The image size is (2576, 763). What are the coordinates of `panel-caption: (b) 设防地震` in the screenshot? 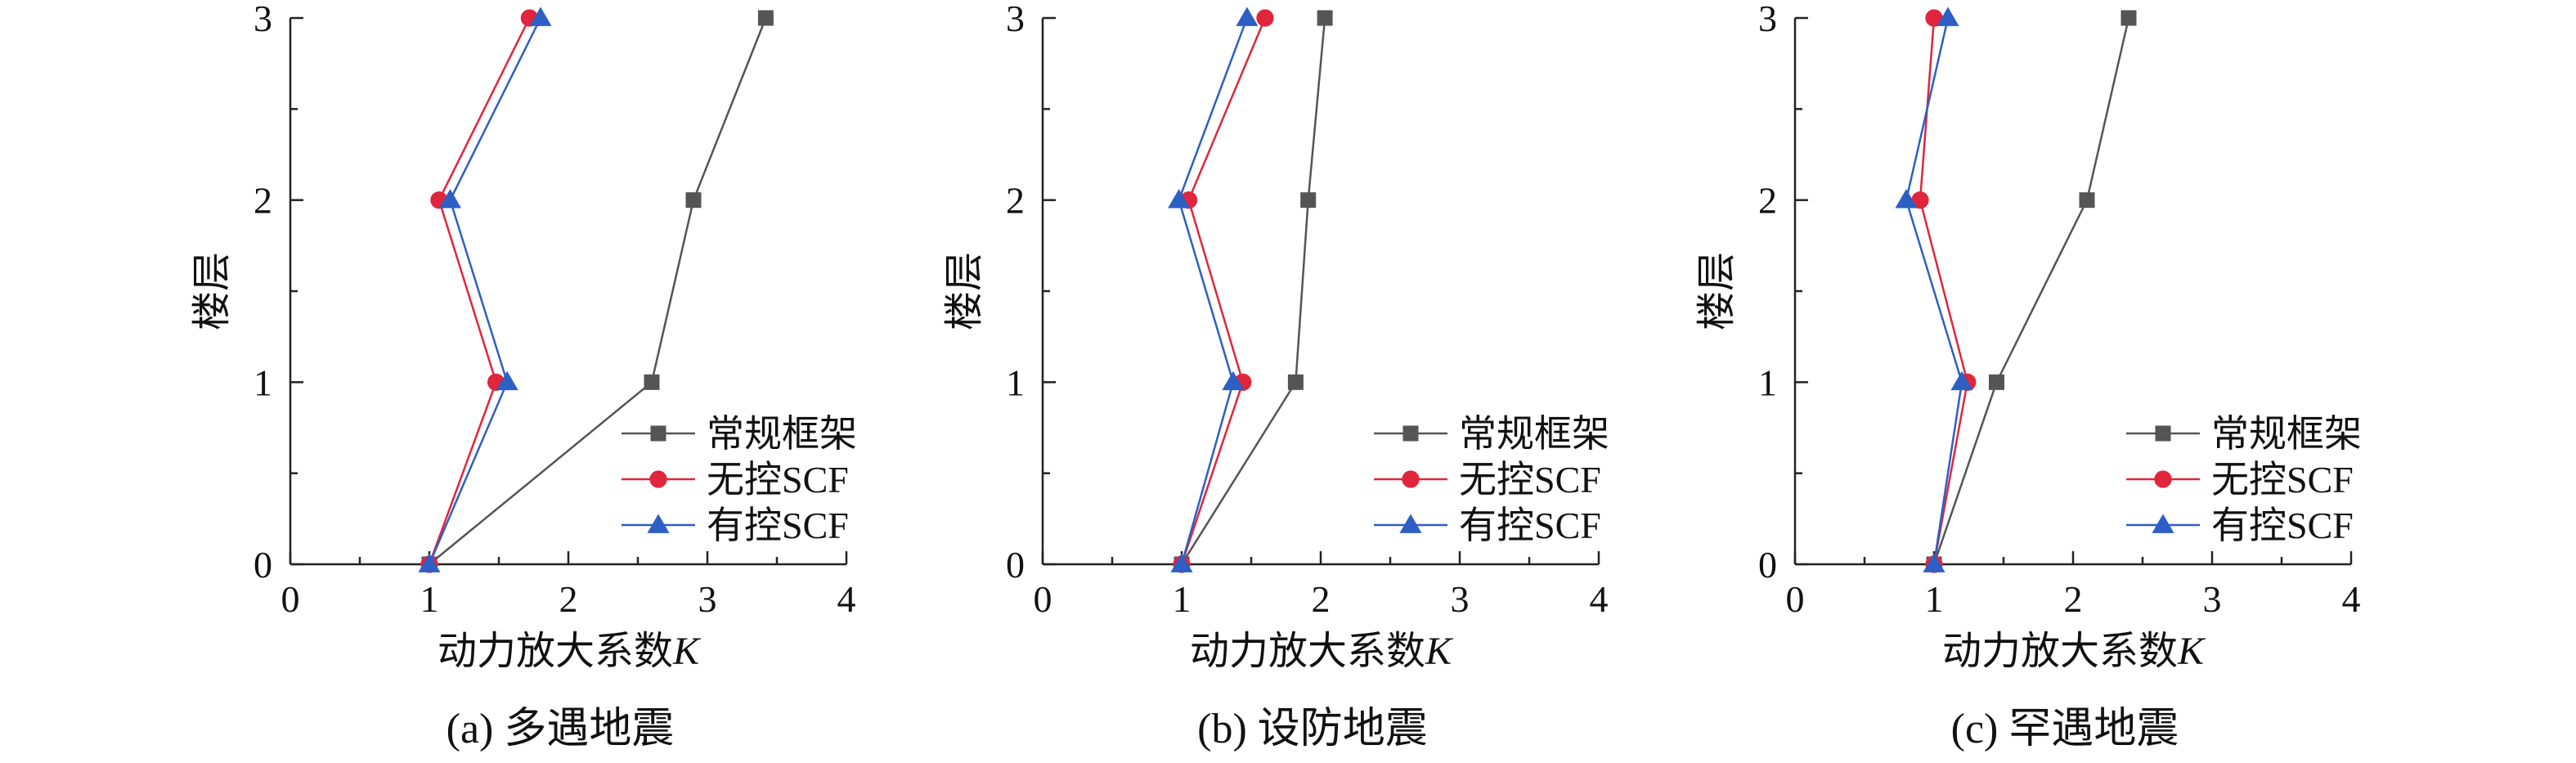 It's located at (1312, 729).